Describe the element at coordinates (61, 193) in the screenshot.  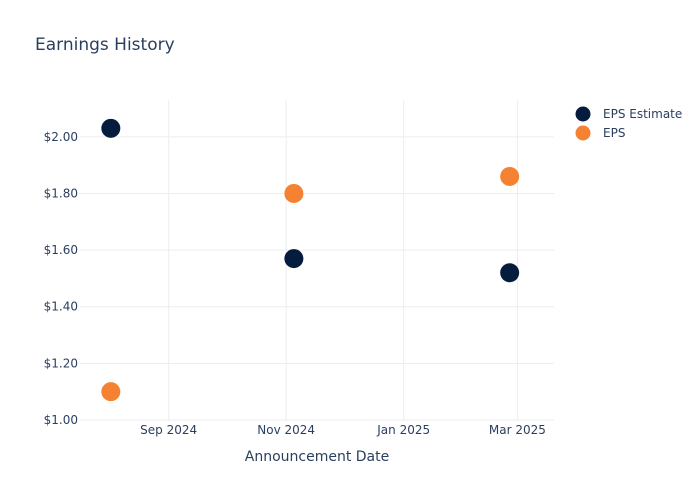
I see `y-tick-label: $1.80` at that location.